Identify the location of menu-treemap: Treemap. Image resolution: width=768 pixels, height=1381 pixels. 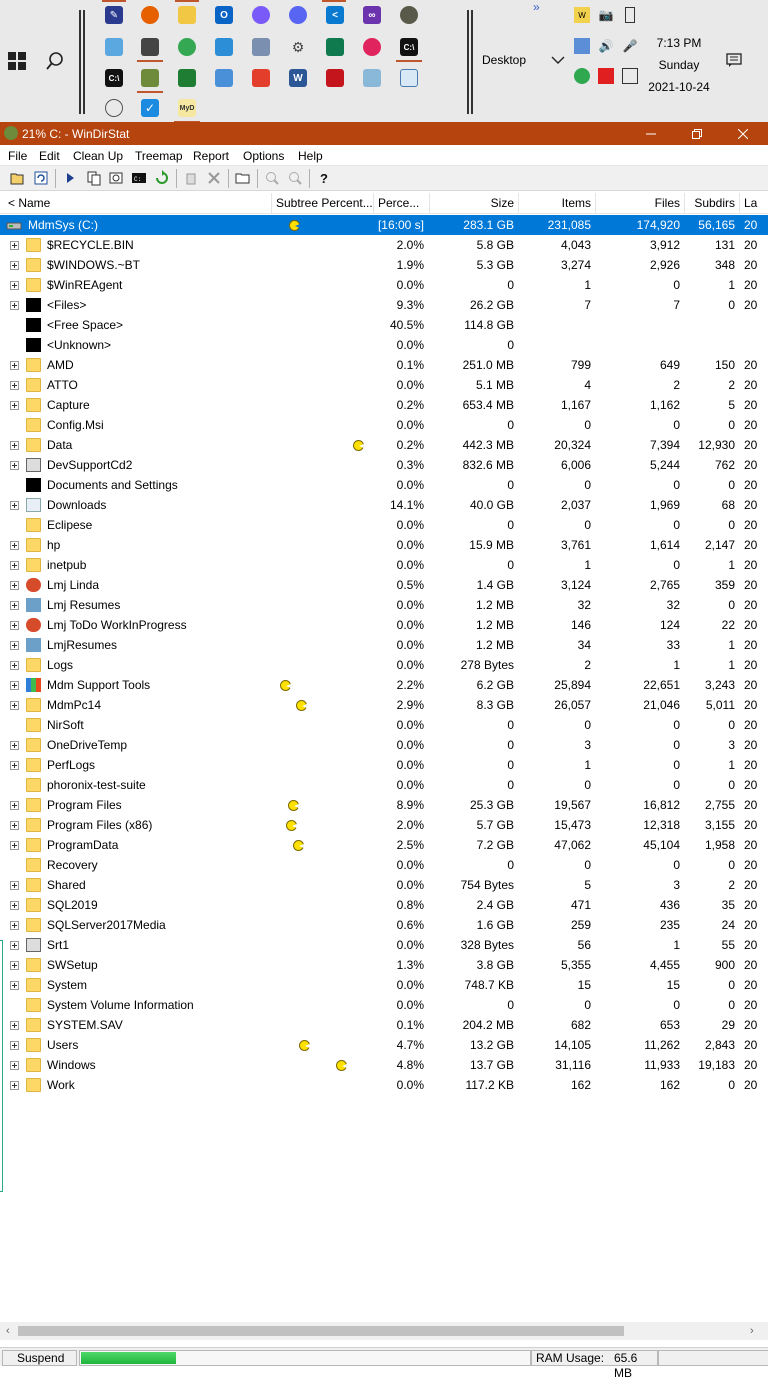
(159, 156).